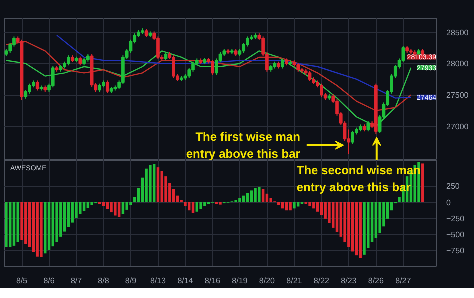  I want to click on annotation: The first wise man entry above this bar, so click(243, 145).